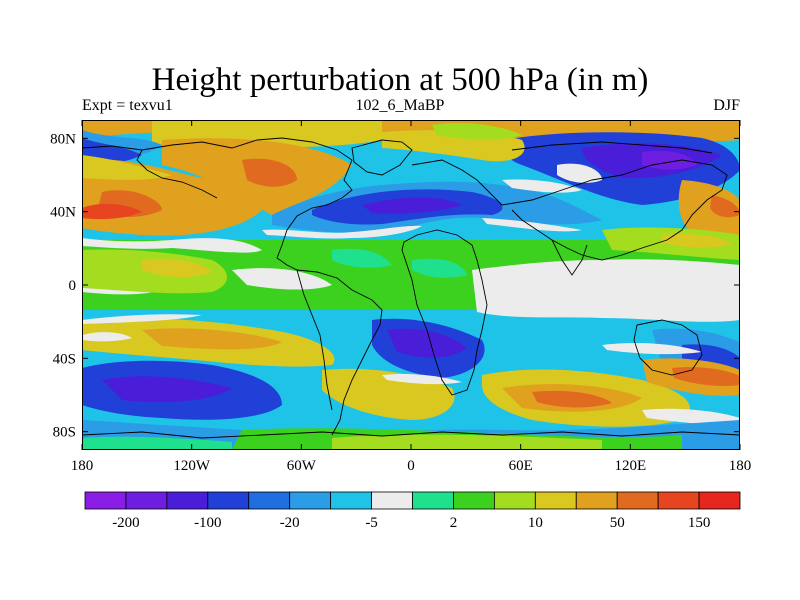 The width and height of the screenshot is (800, 600). I want to click on colorbar-label: 50, so click(617, 523).